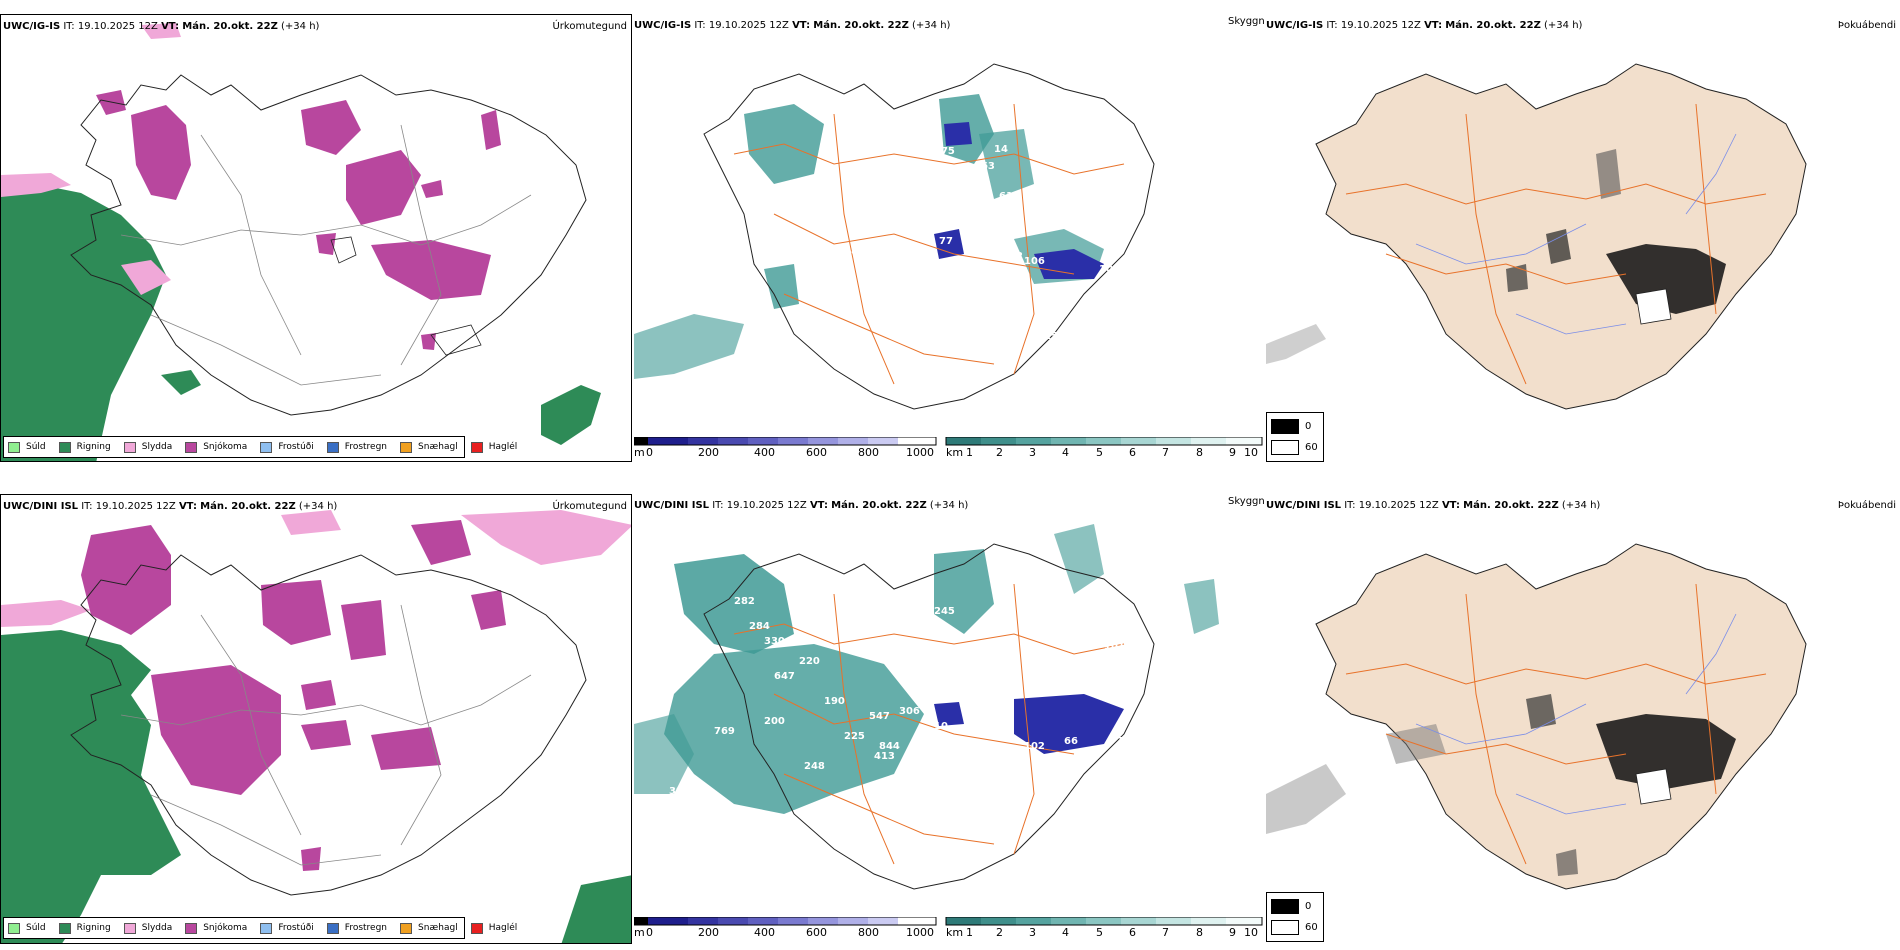 This screenshot has height=950, width=1900. Describe the element at coordinates (920, 932) in the screenshot. I see `colorbar-tick: 1000` at that location.